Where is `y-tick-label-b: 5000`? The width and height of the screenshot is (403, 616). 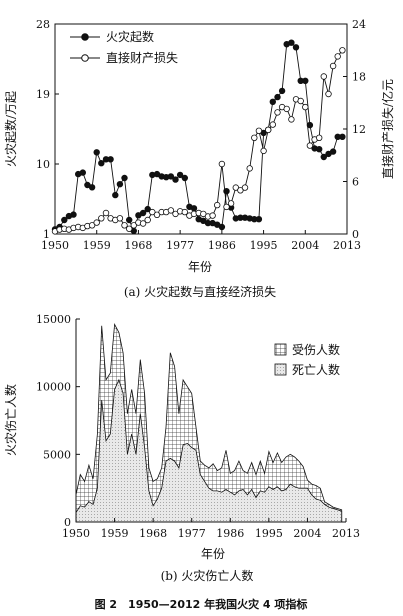 y-tick-label-b: 5000 is located at coordinates (57, 454).